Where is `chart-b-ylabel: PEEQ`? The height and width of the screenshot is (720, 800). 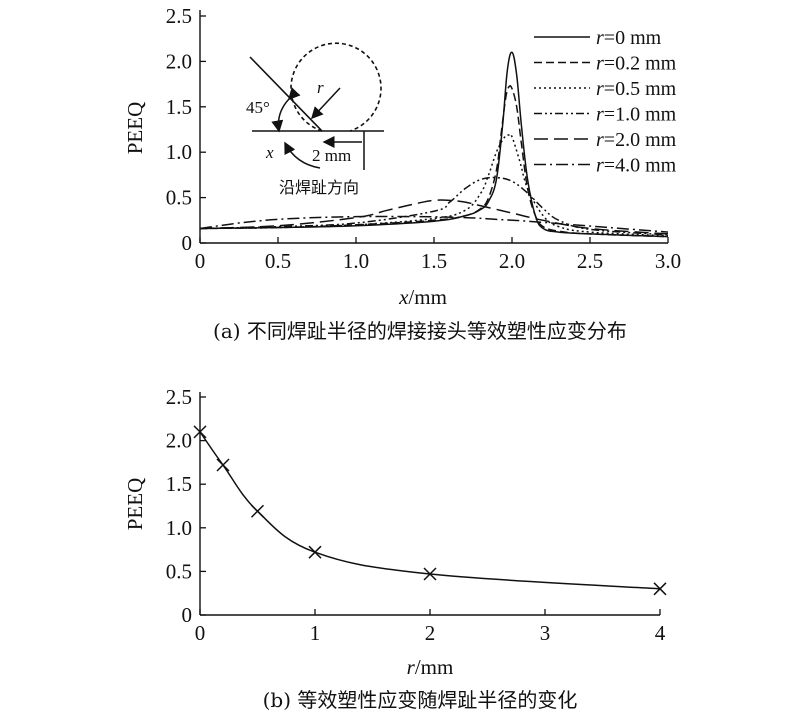 chart-b-ylabel: PEEQ is located at coordinates (135, 504).